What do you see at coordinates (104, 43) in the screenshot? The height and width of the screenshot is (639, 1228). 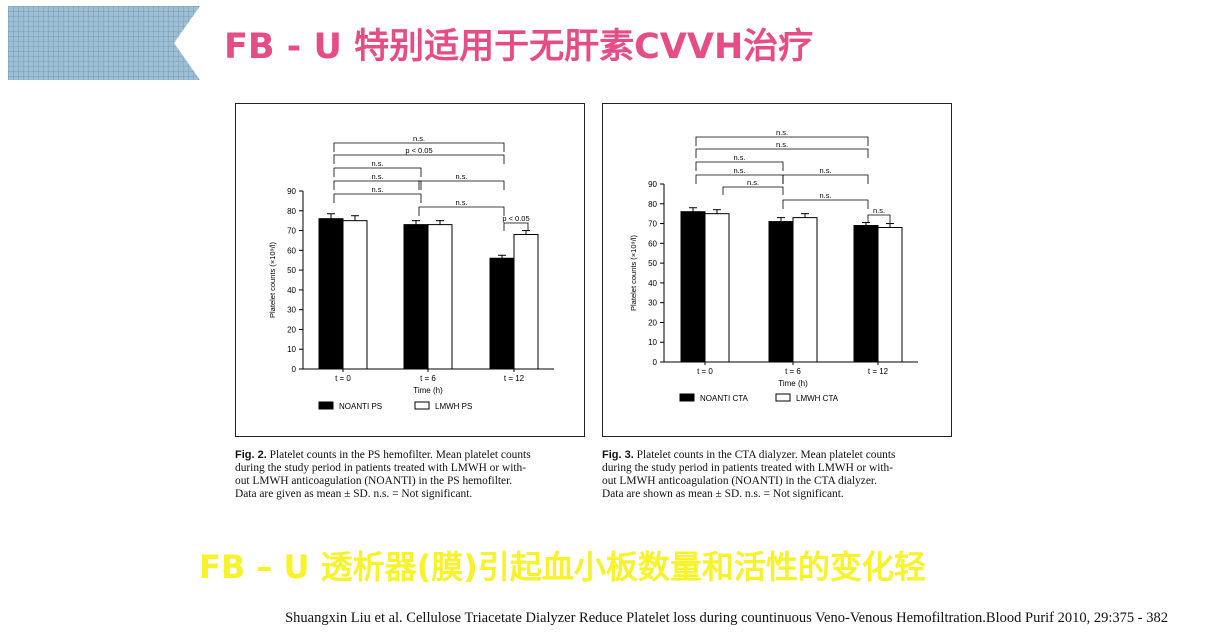 I see `header-banner-graphic` at bounding box center [104, 43].